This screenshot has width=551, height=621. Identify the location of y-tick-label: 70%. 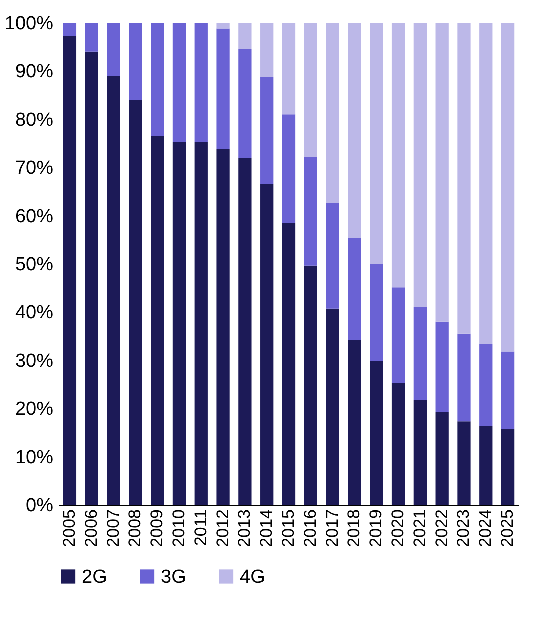
(34, 169).